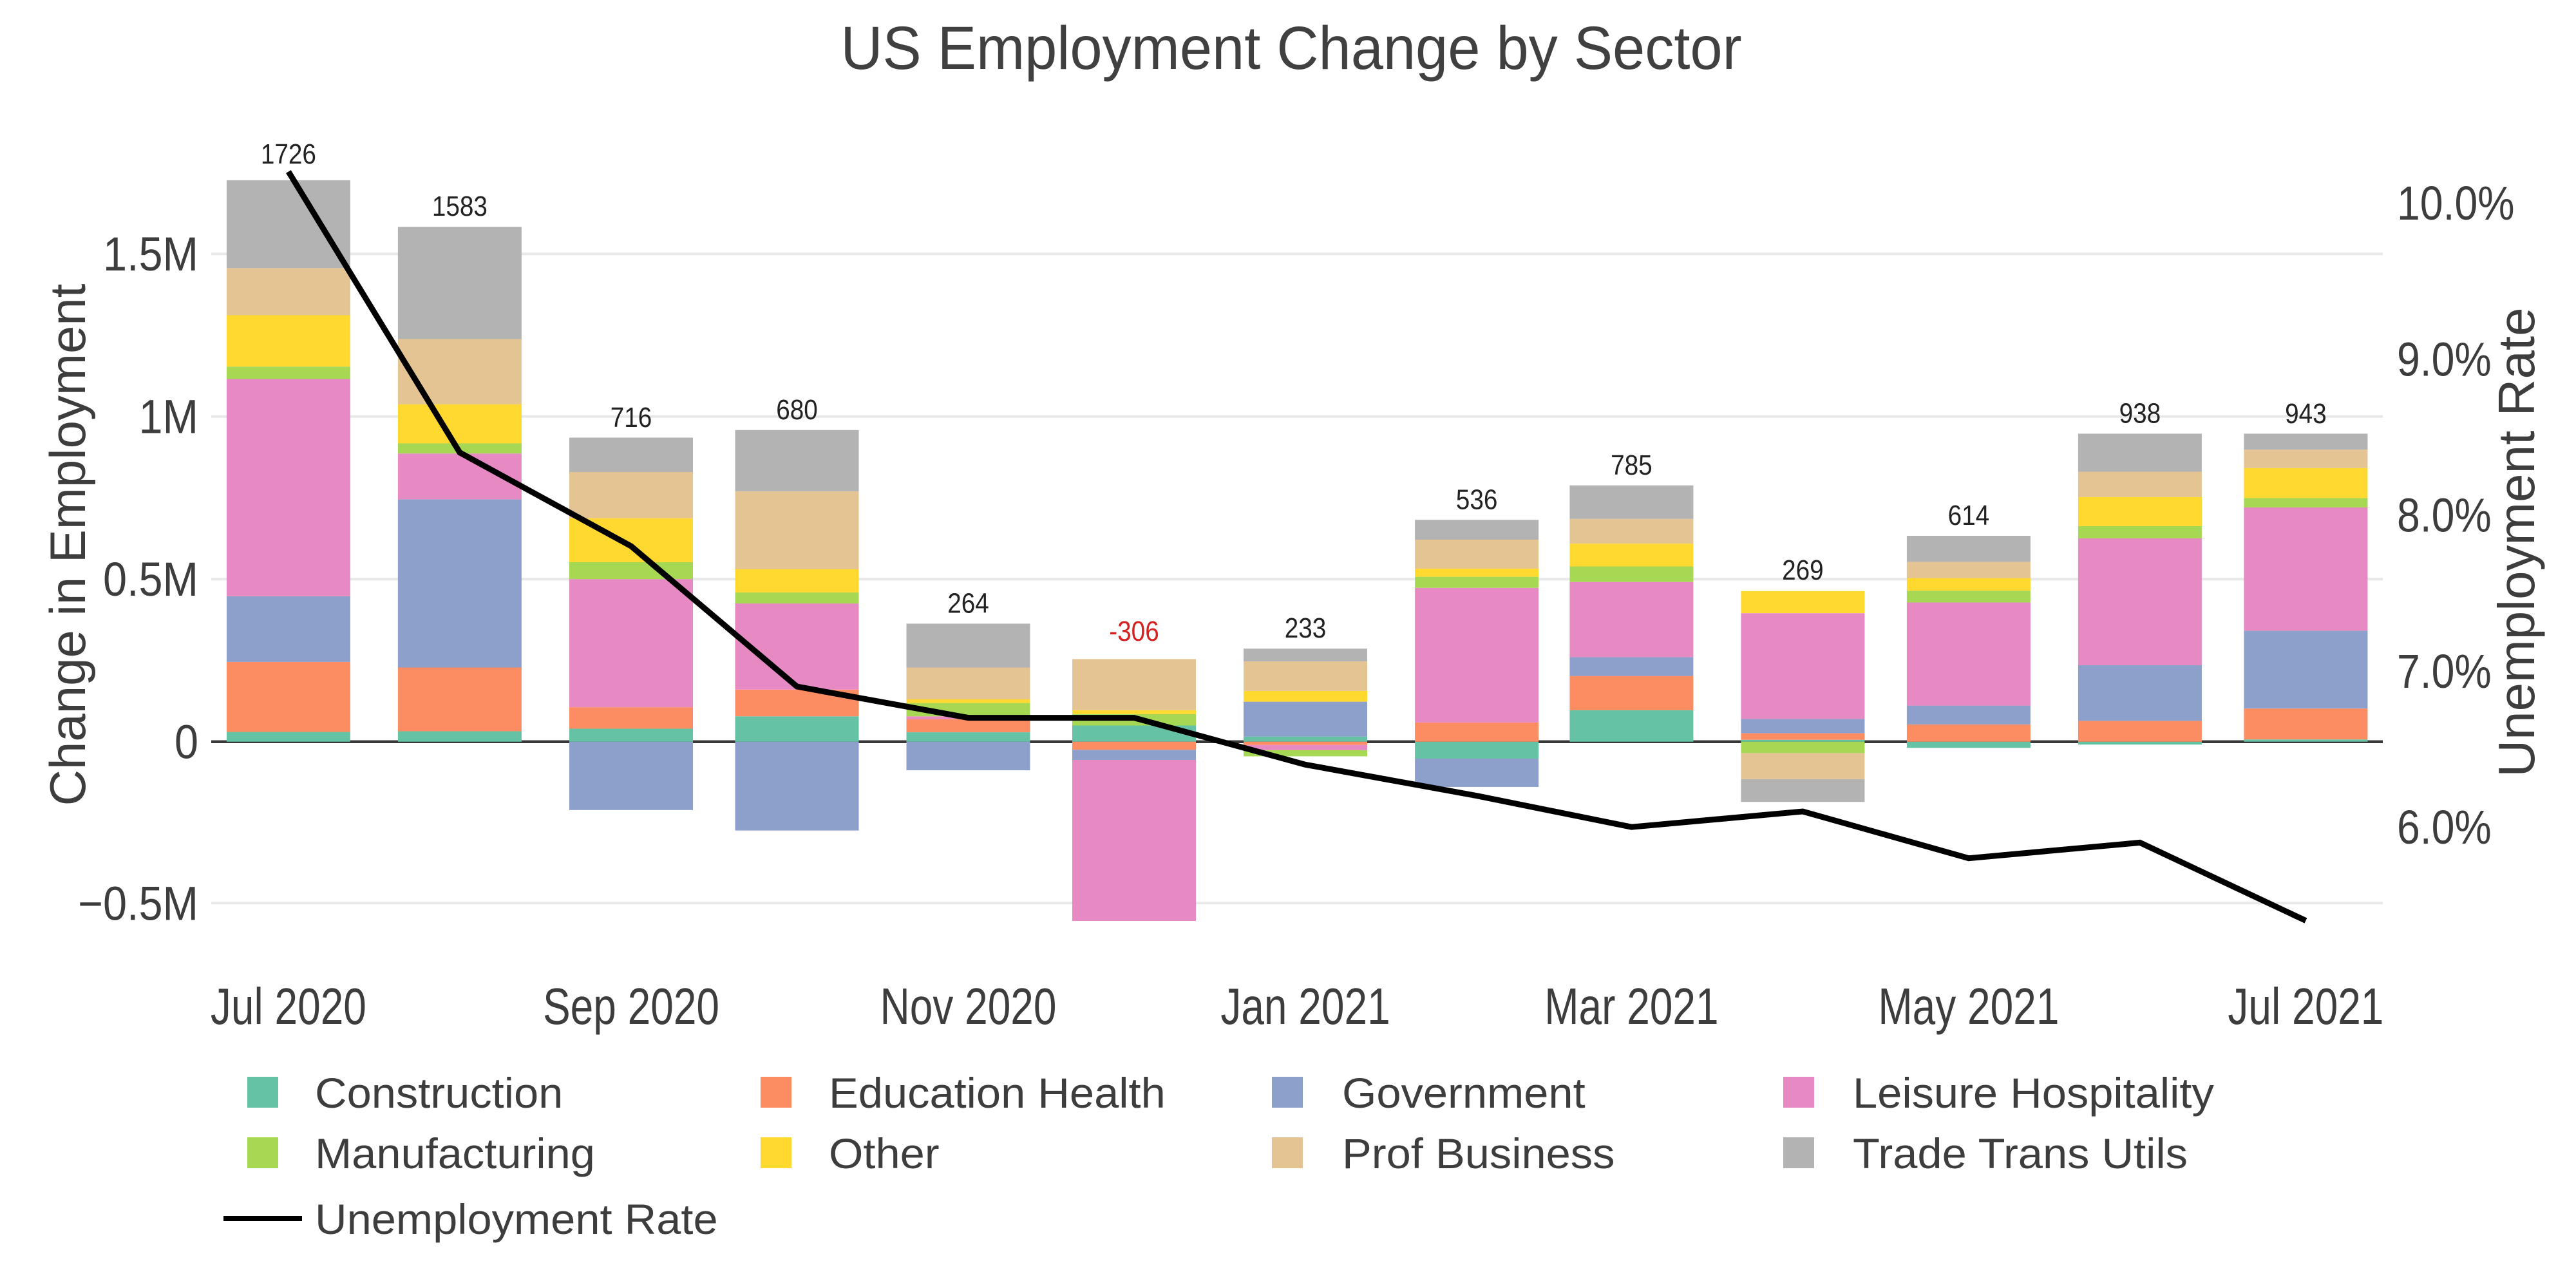  I want to click on svg-text: Jul 2021, so click(2305, 1007).